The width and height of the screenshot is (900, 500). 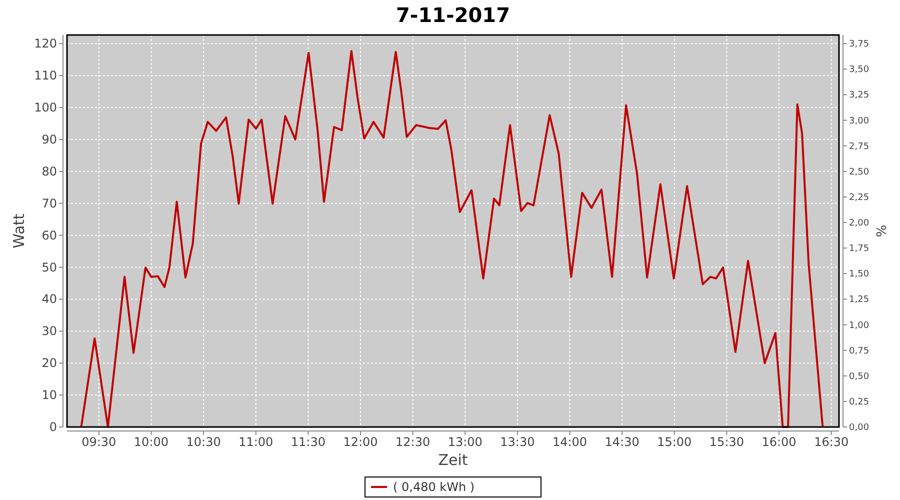 What do you see at coordinates (859, 351) in the screenshot?
I see `y2-tick-label: 0,75` at bounding box center [859, 351].